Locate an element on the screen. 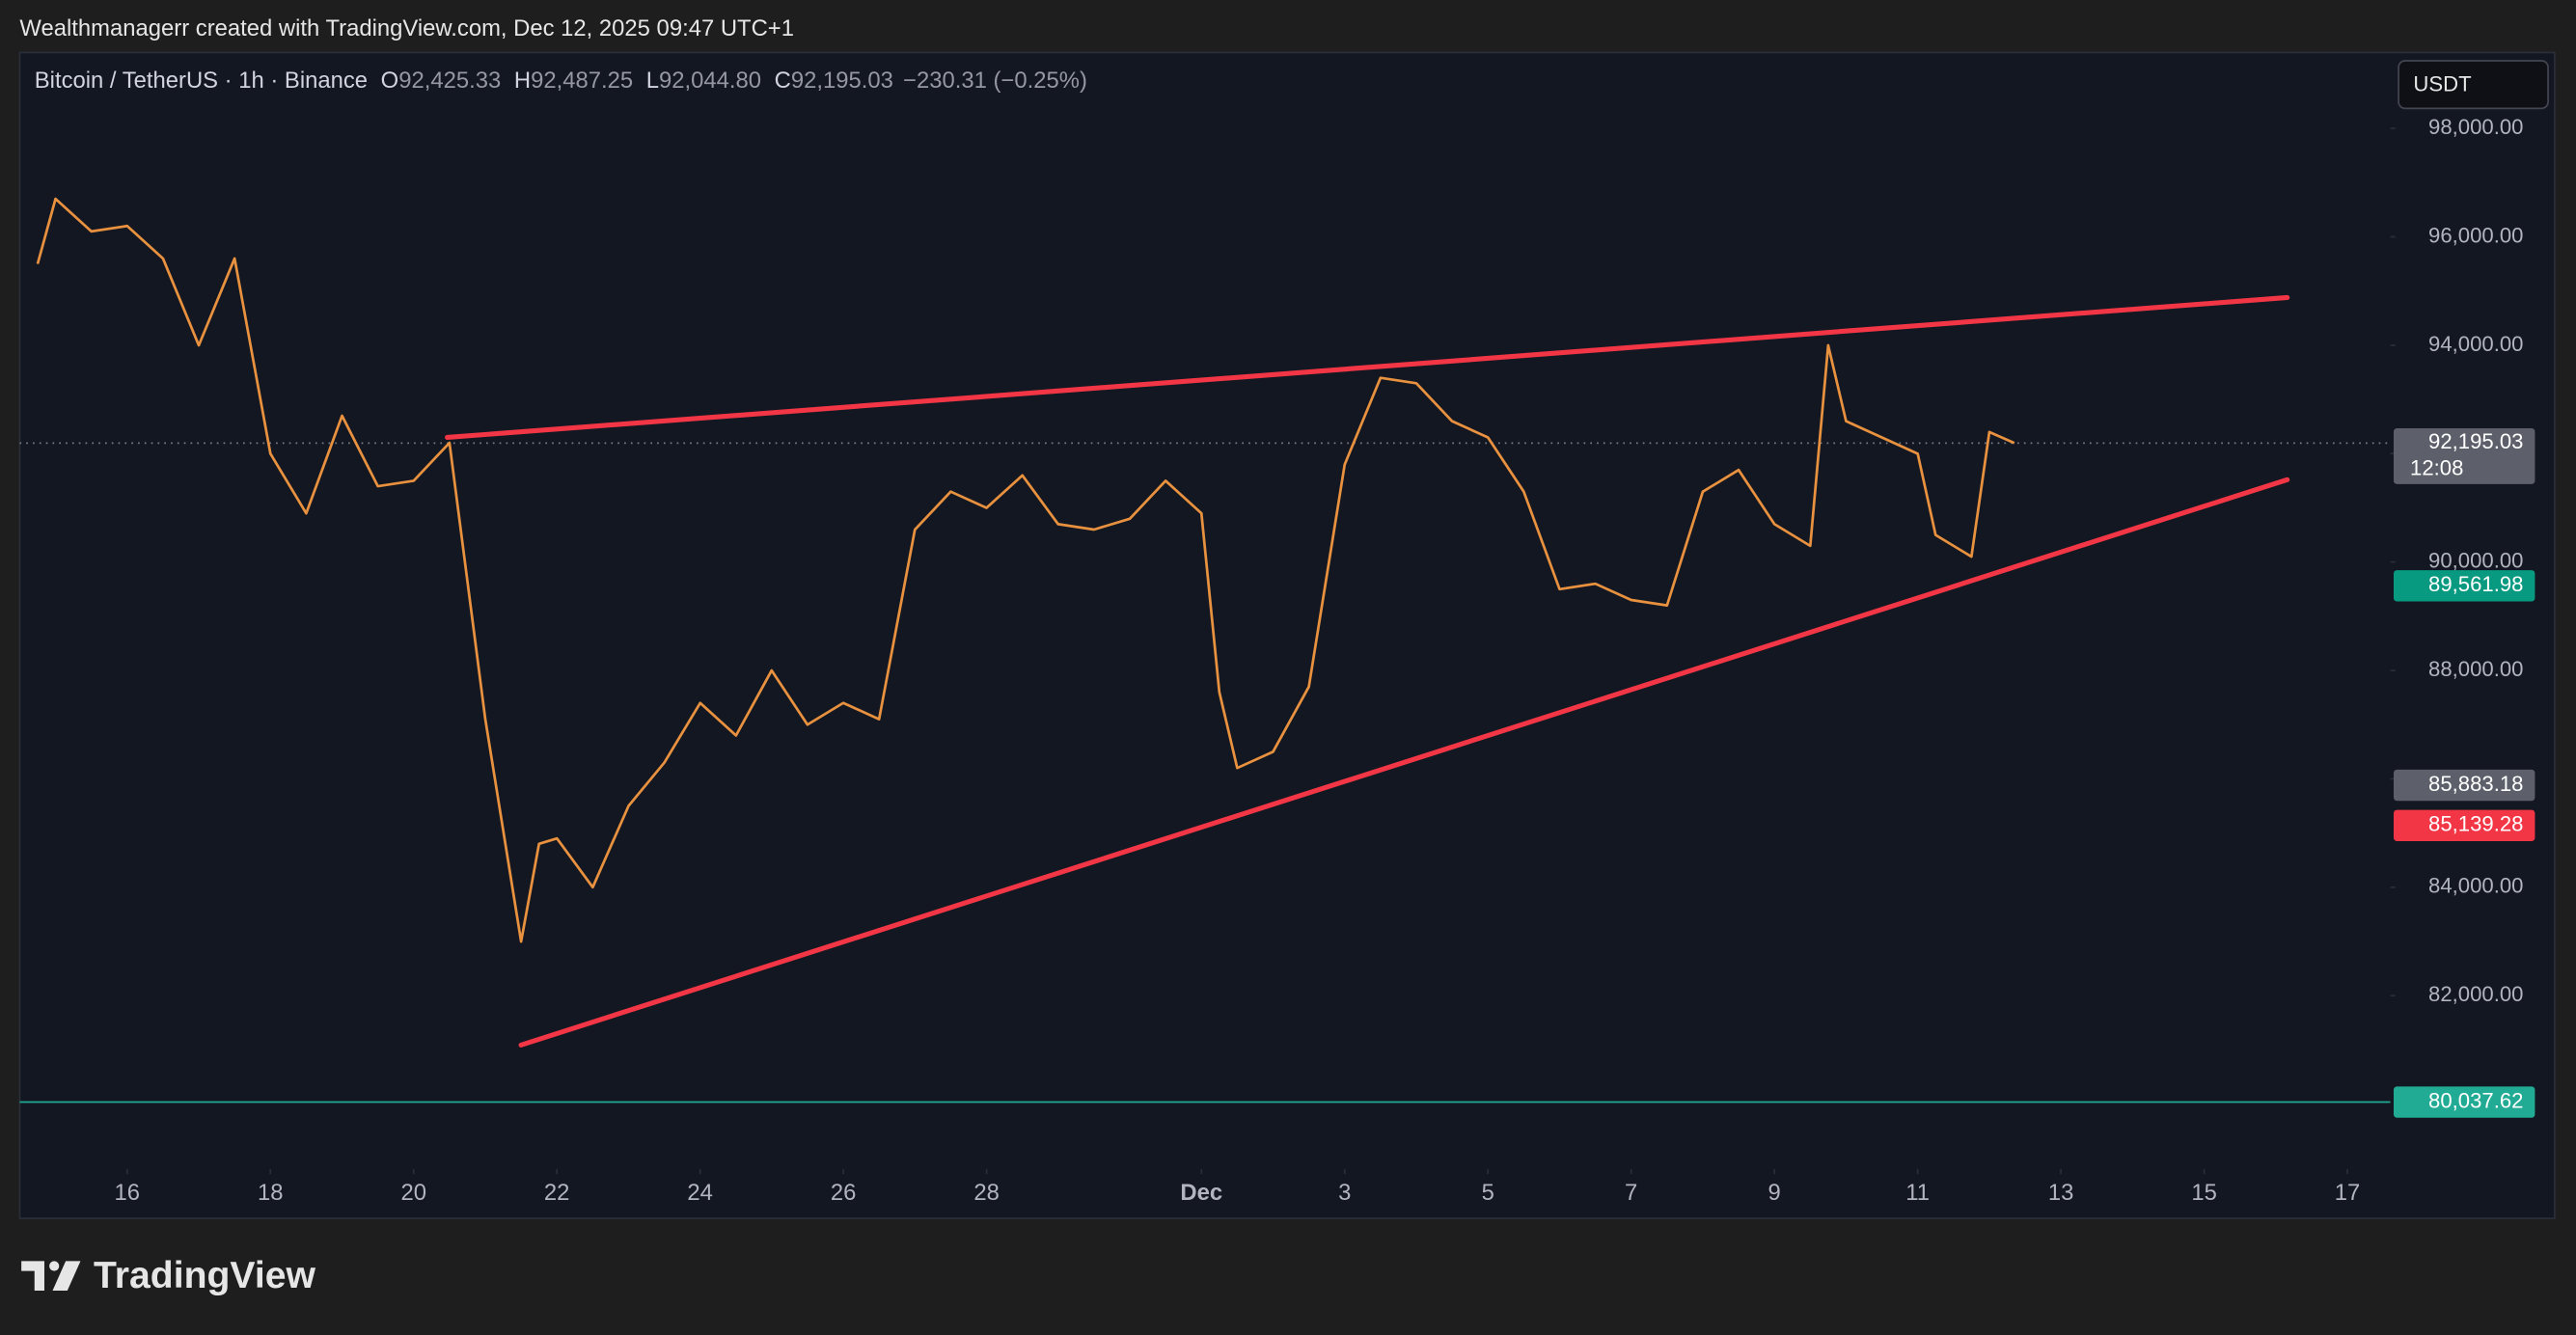 The width and height of the screenshot is (2576, 1335). symbol: Bitcoin / TetherUS · 1h · Binance is located at coordinates (202, 81).